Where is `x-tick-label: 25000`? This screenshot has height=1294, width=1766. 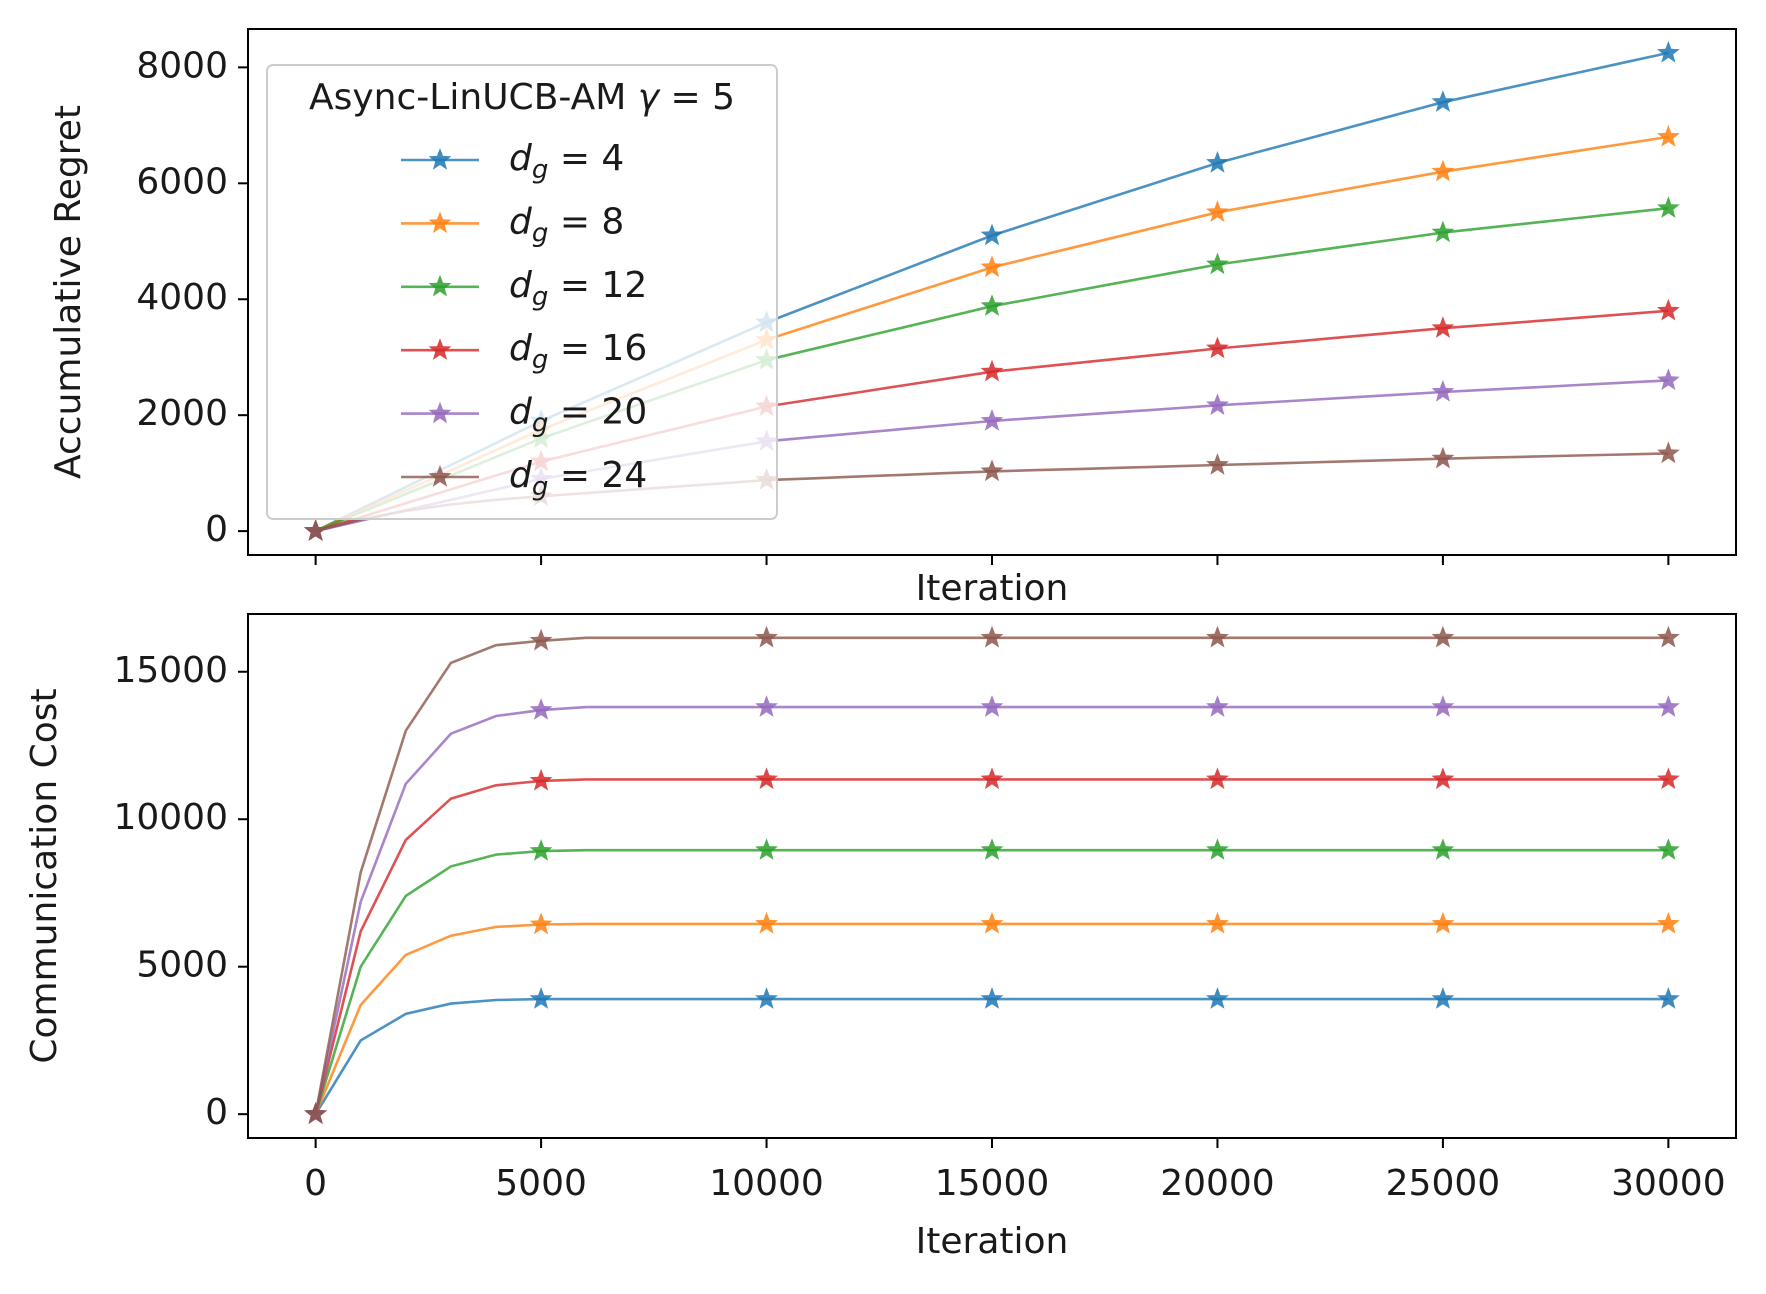 x-tick-label: 25000 is located at coordinates (1443, 1183).